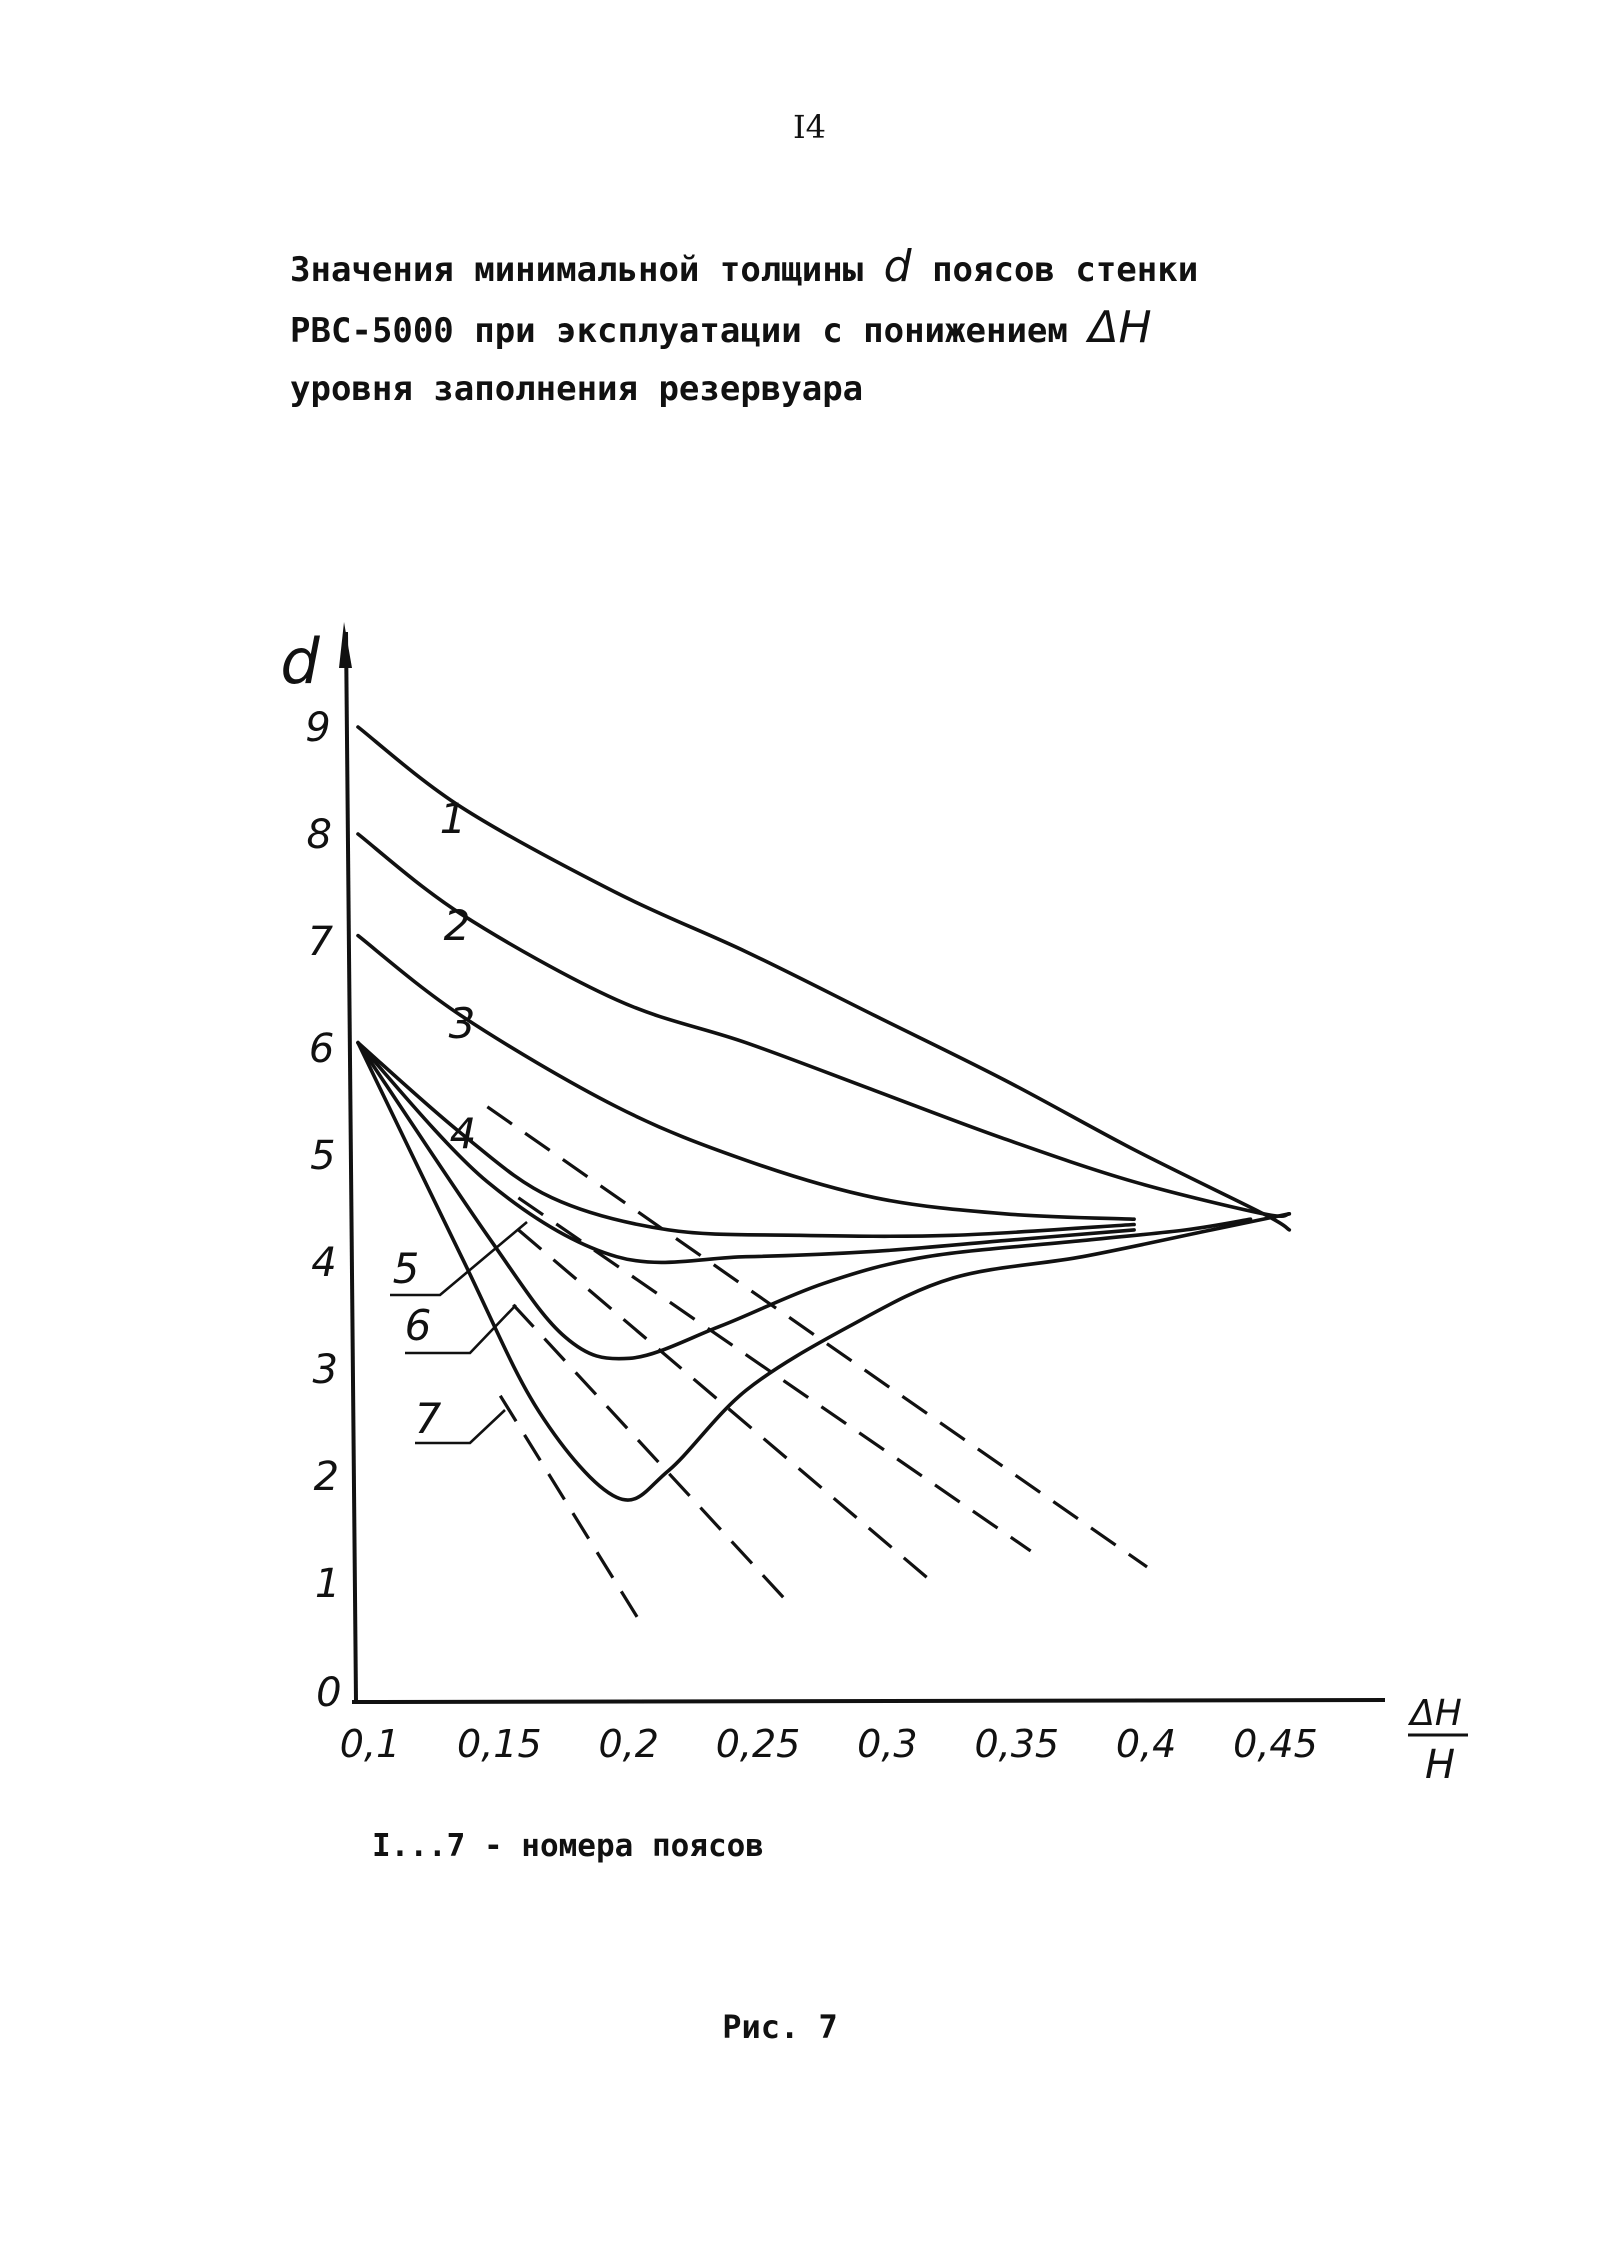 The width and height of the screenshot is (1619, 2243). Describe the element at coordinates (868, 1701) in the screenshot. I see `x-axis` at that location.